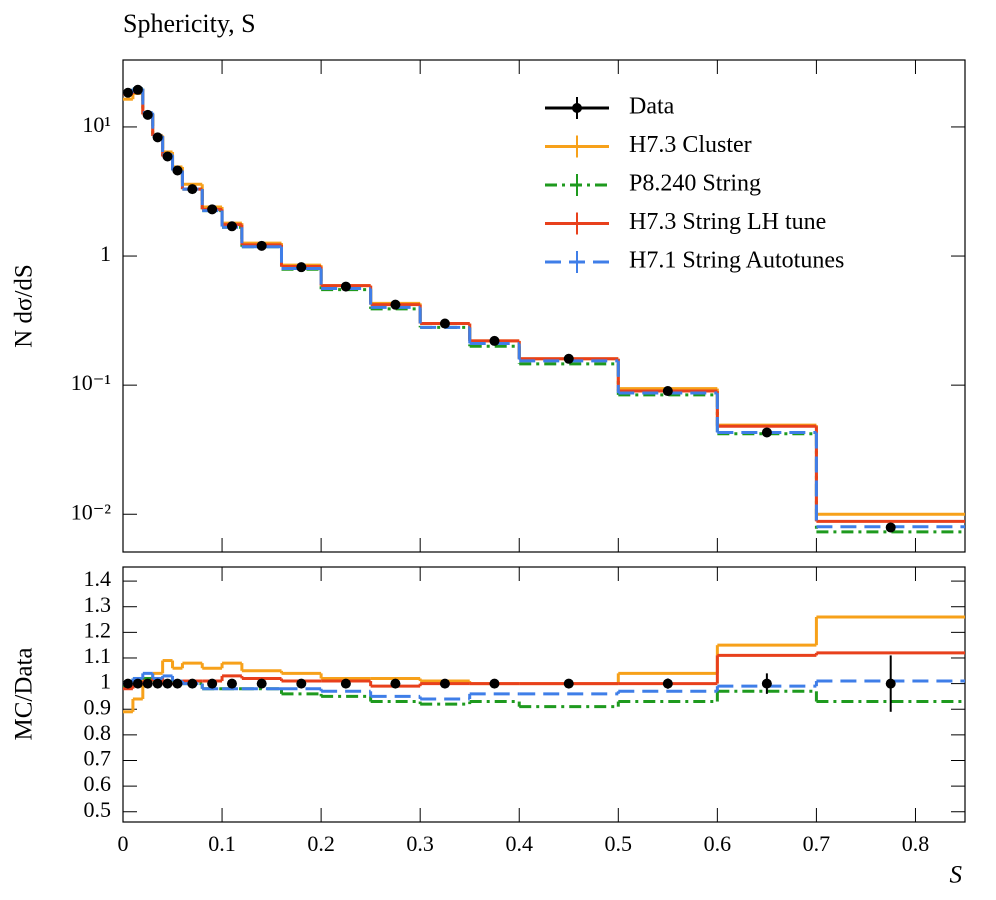  I want to click on y-tick-label: 0.6, so click(98, 783).